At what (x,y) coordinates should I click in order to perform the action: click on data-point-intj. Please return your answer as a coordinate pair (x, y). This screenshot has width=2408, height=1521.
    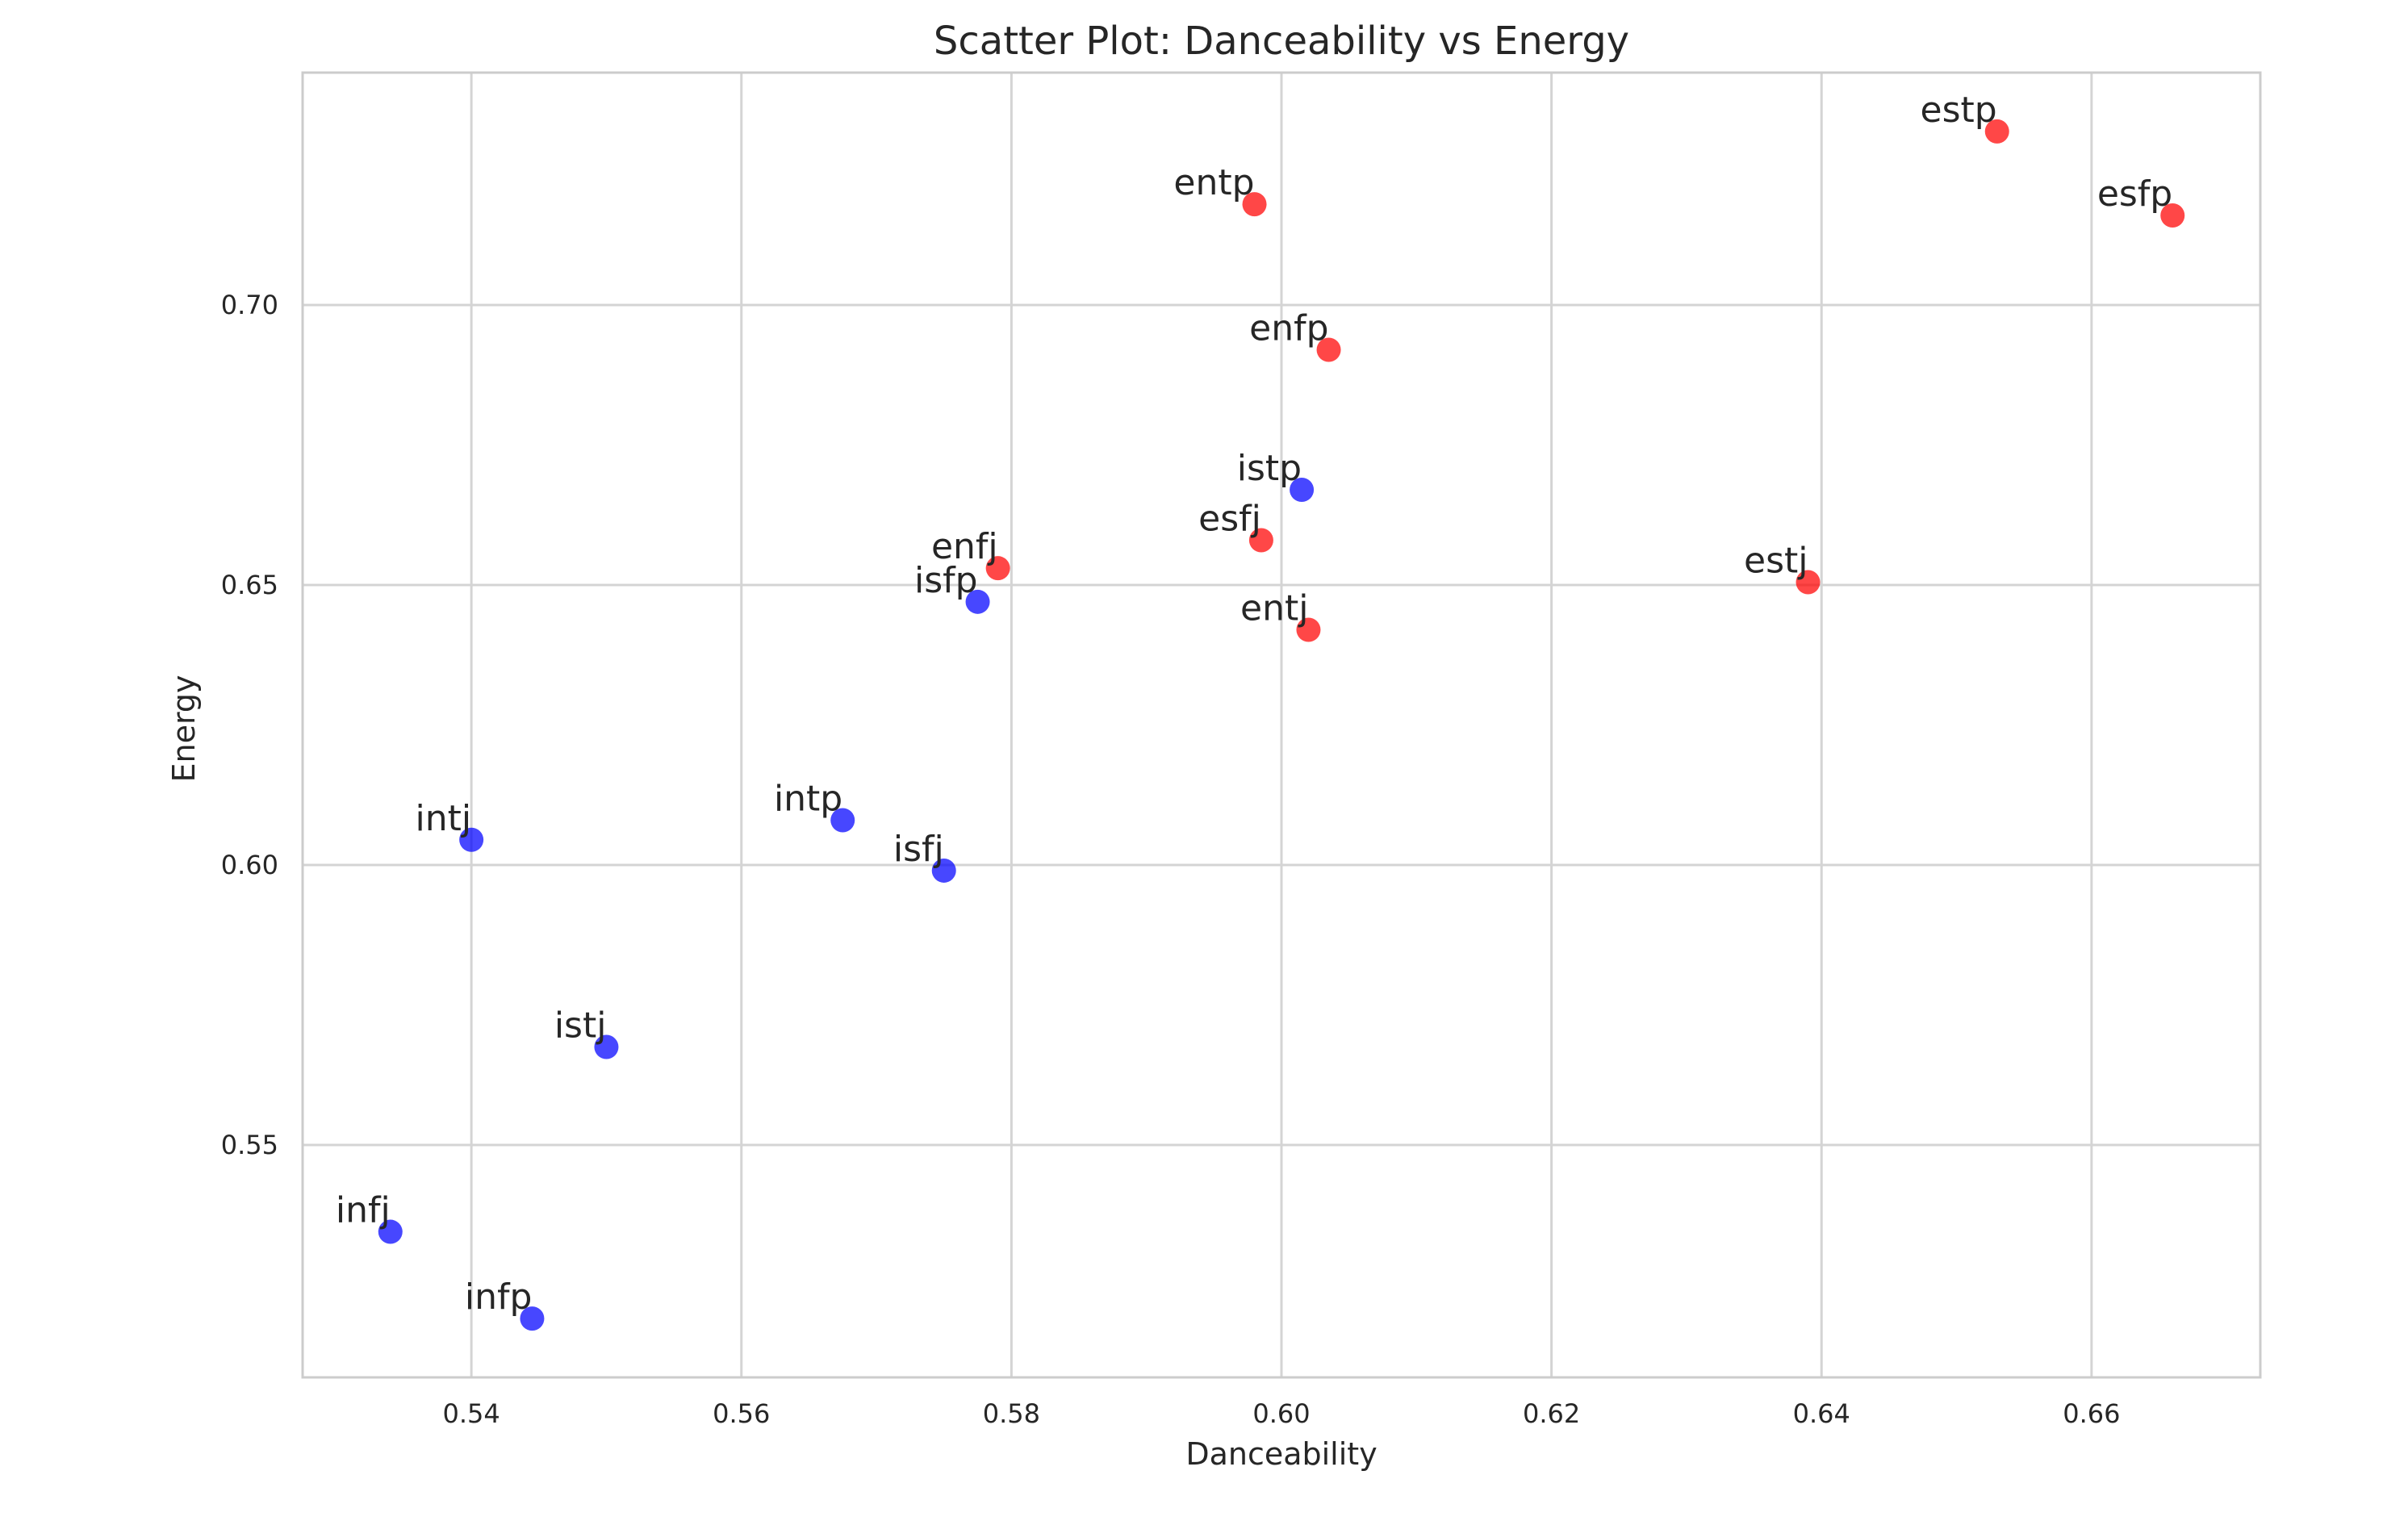
    Looking at the image, I should click on (472, 839).